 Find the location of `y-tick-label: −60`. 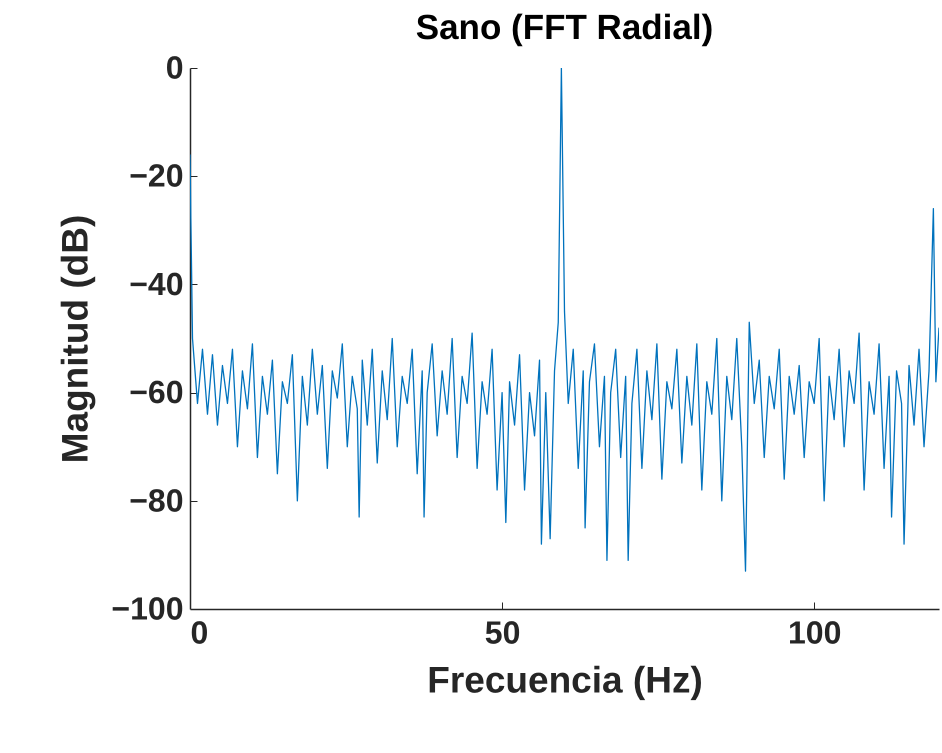

y-tick-label: −60 is located at coordinates (156, 392).